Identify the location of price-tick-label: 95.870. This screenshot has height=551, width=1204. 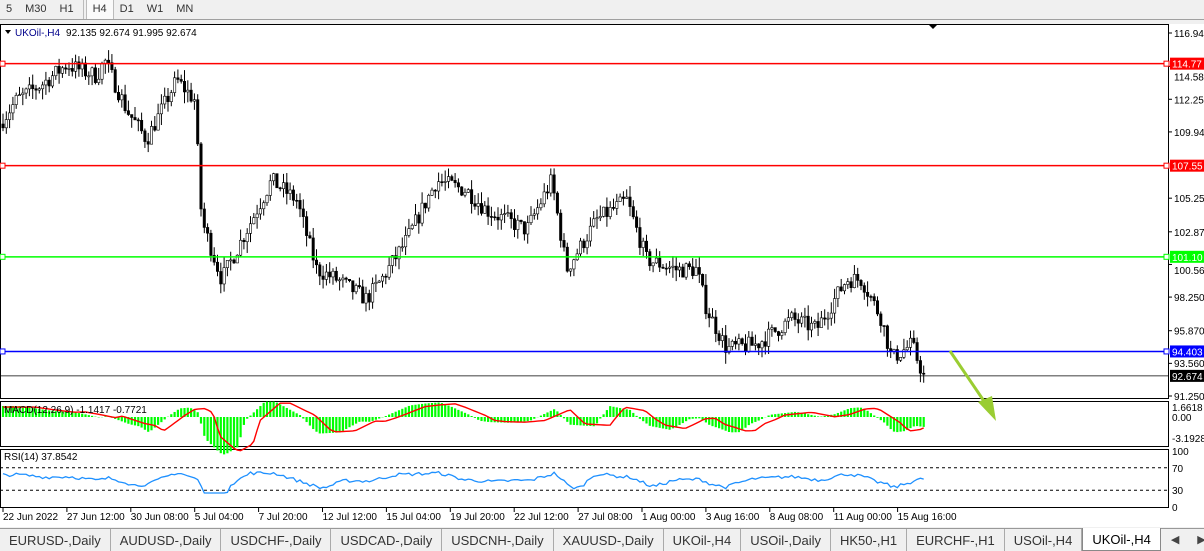
(1189, 332).